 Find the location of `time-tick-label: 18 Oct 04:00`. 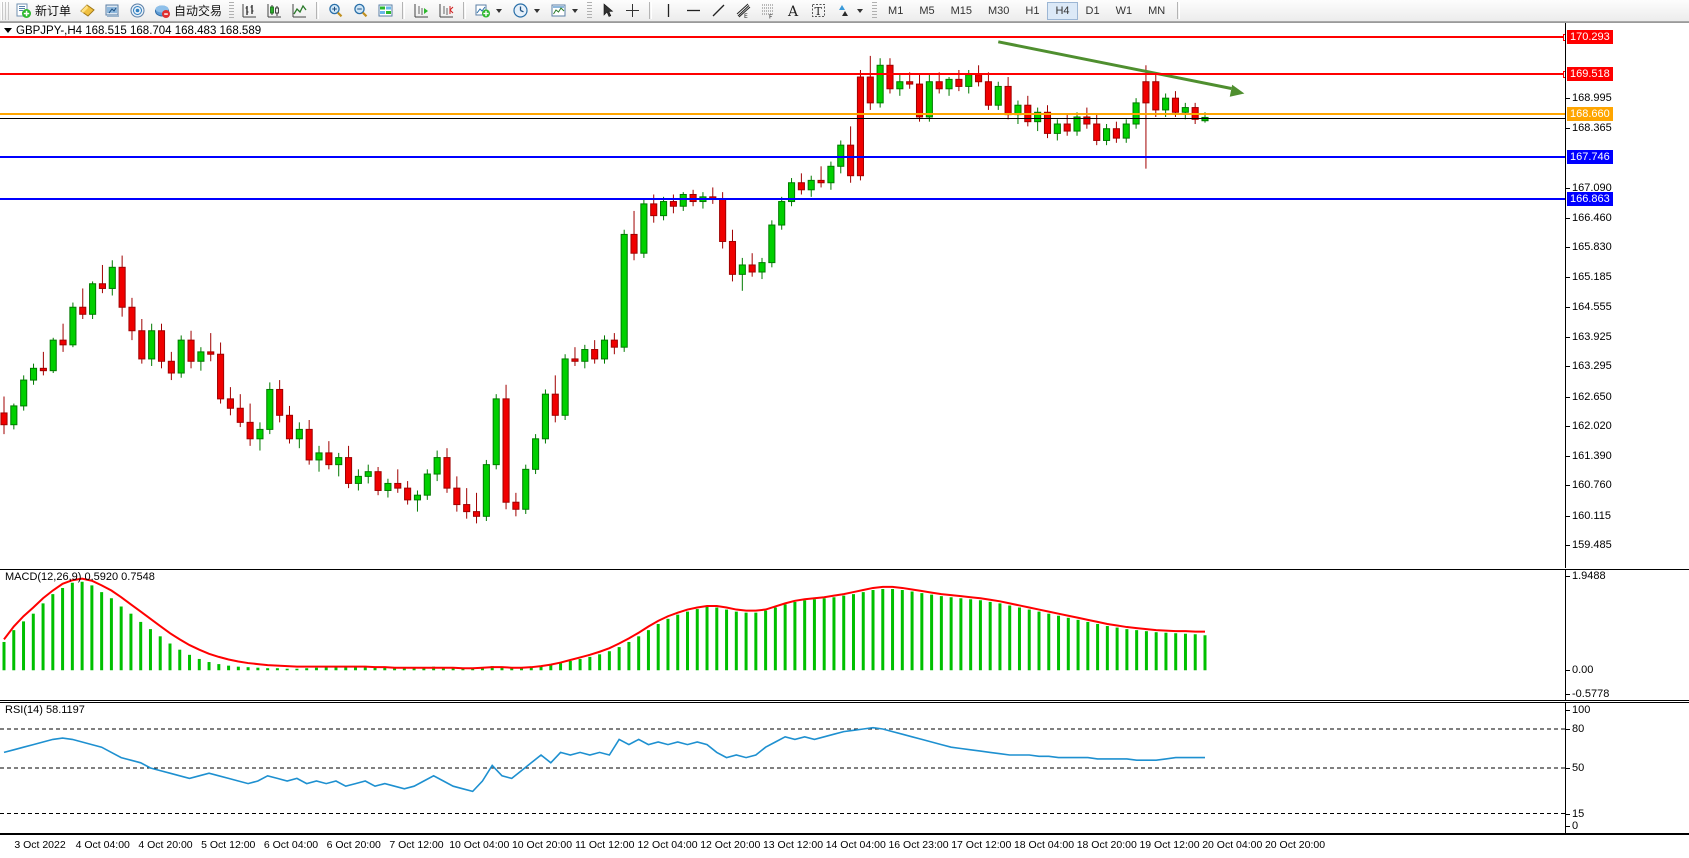

time-tick-label: 18 Oct 04:00 is located at coordinates (1044, 845).